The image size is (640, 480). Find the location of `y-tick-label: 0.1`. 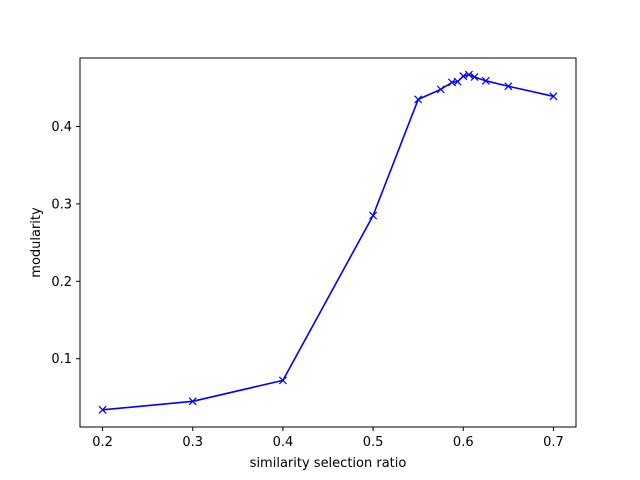

y-tick-label: 0.1 is located at coordinates (61, 359).